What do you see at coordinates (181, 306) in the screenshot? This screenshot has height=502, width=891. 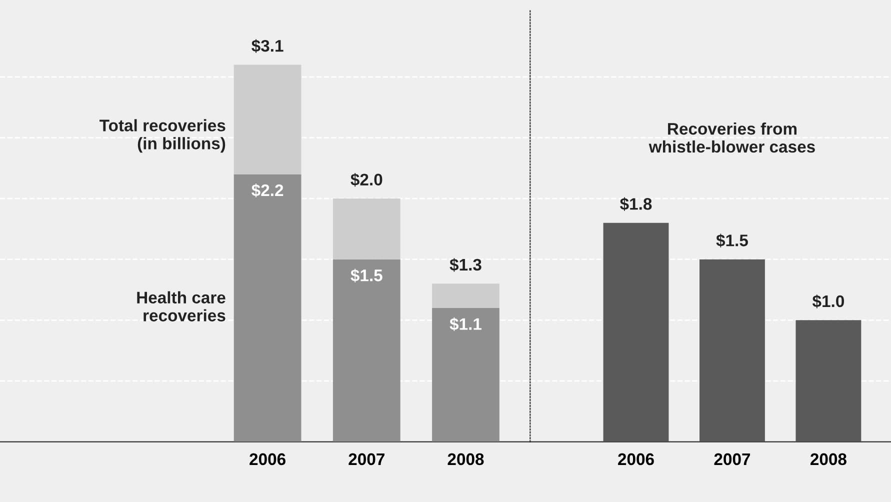 I see `series-label: Health care recoveries` at bounding box center [181, 306].